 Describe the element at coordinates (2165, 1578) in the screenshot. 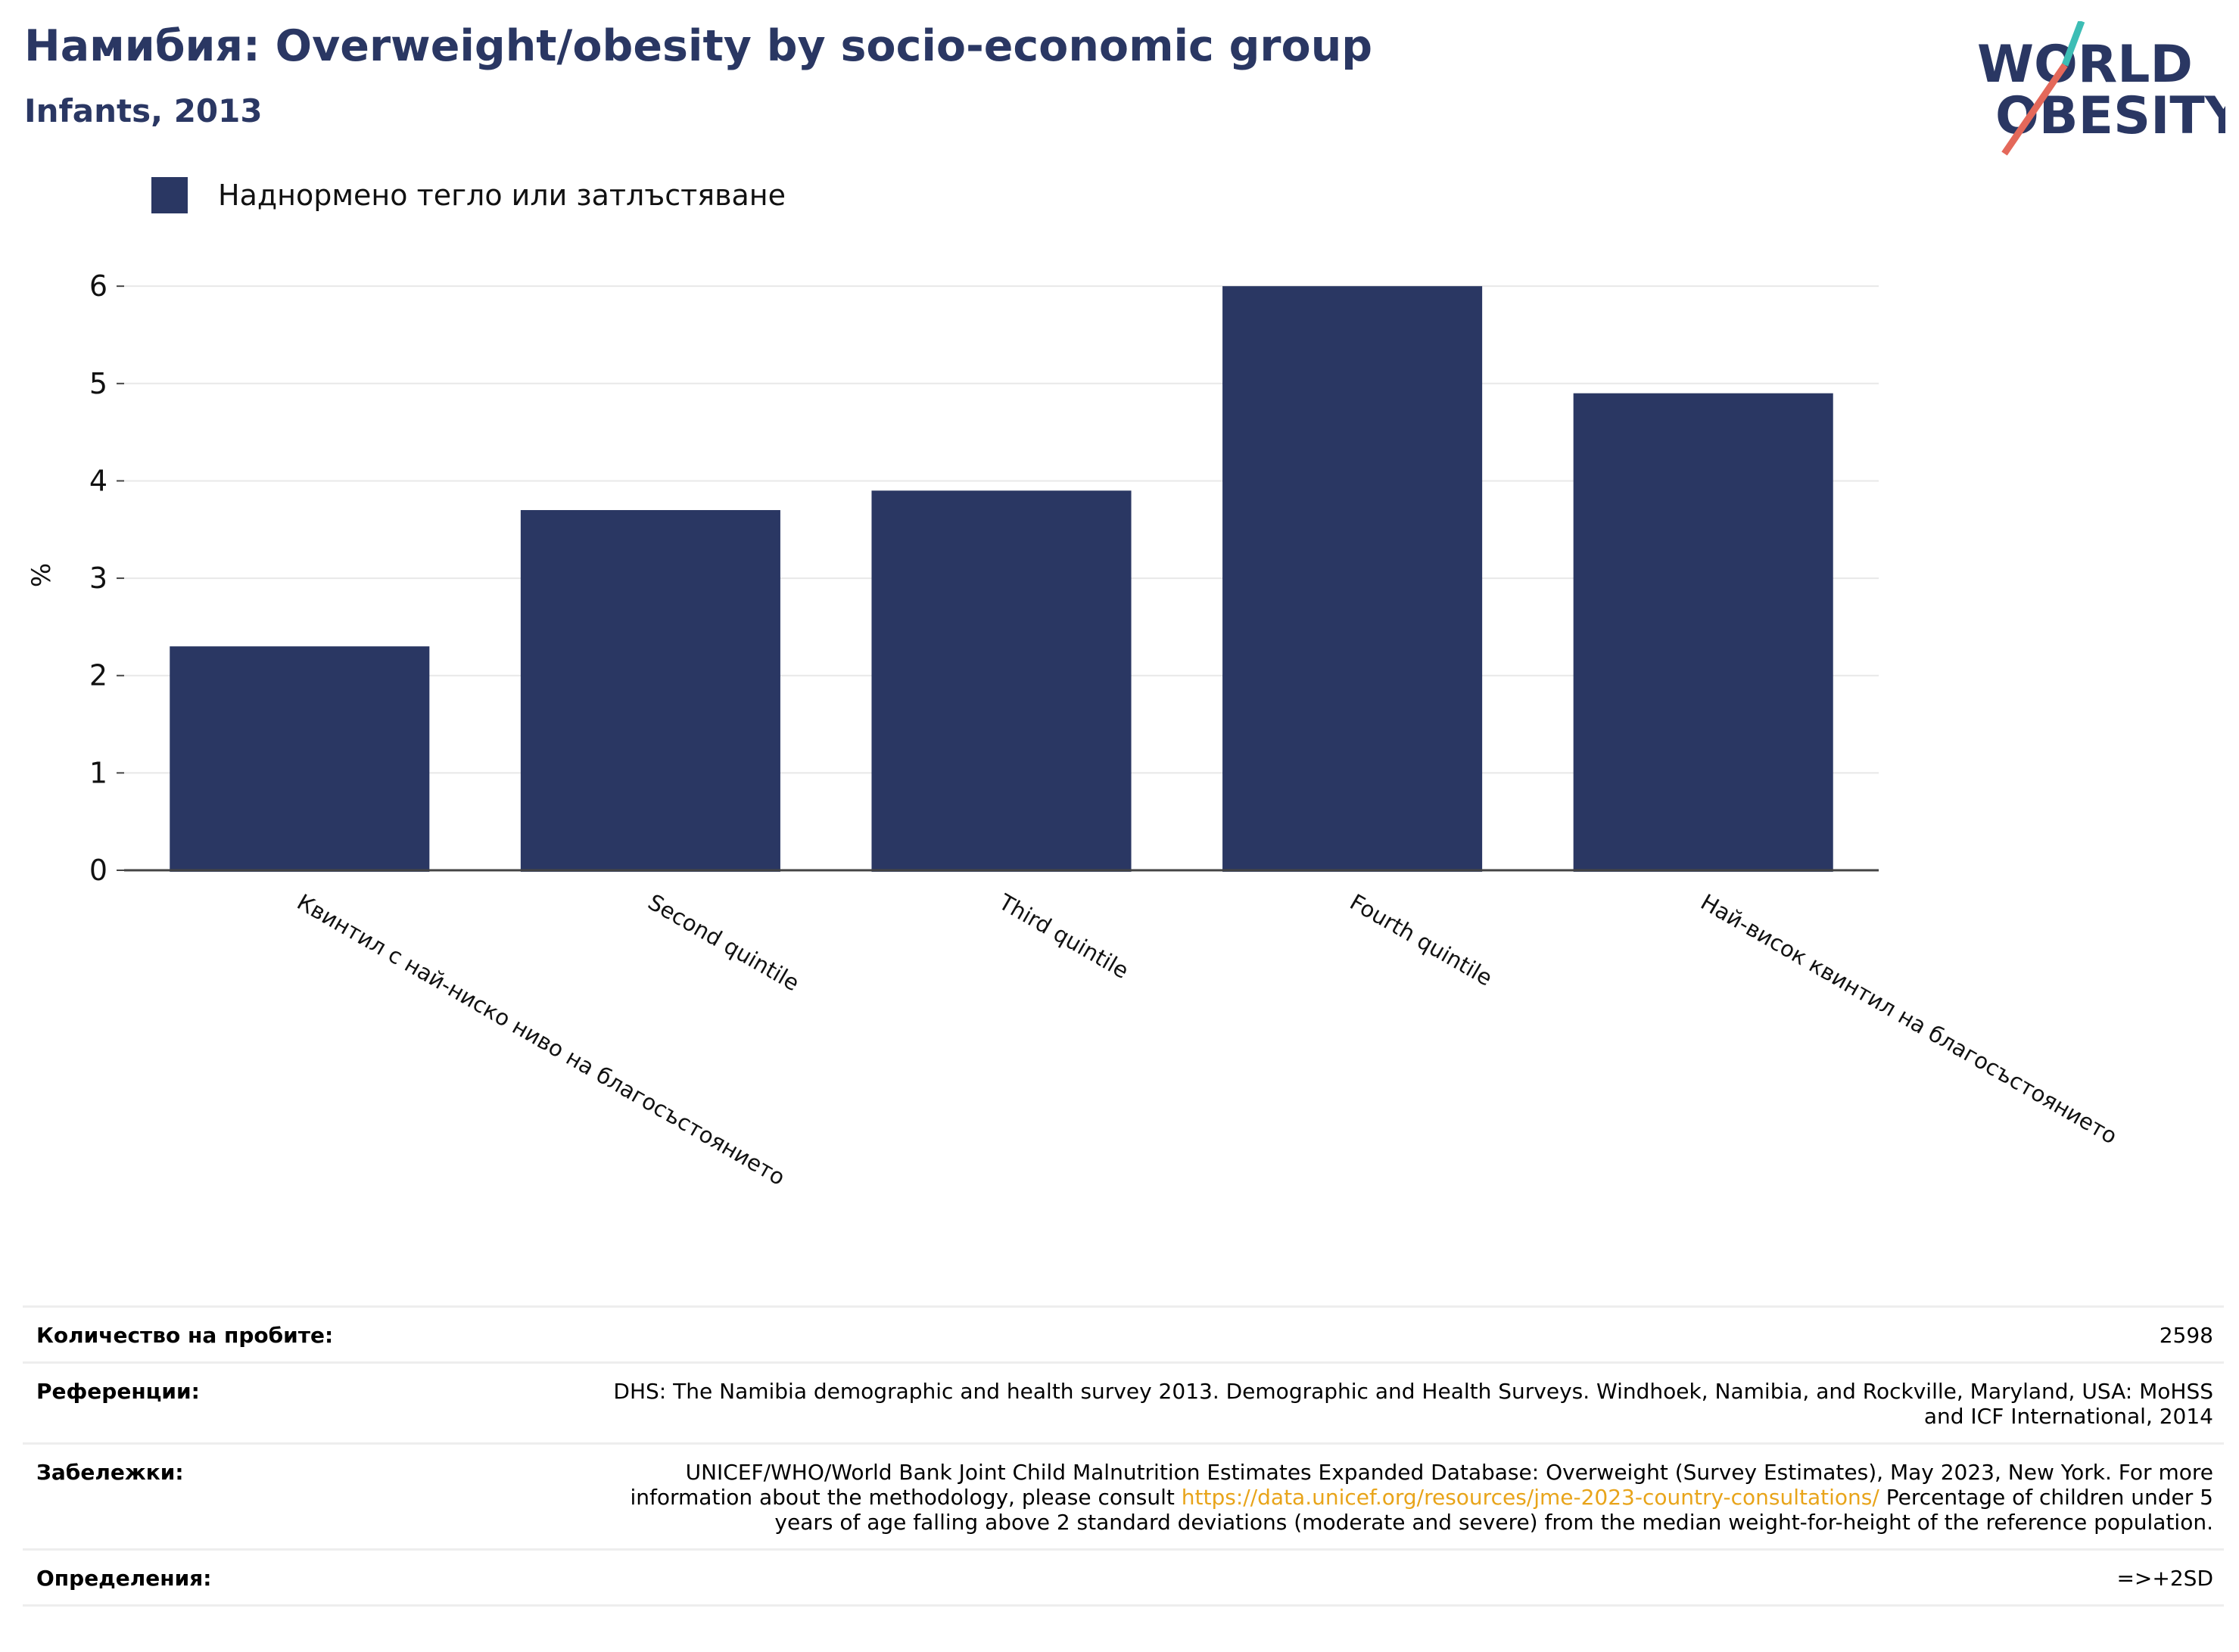

I see `info-value: =>+2SD` at that location.